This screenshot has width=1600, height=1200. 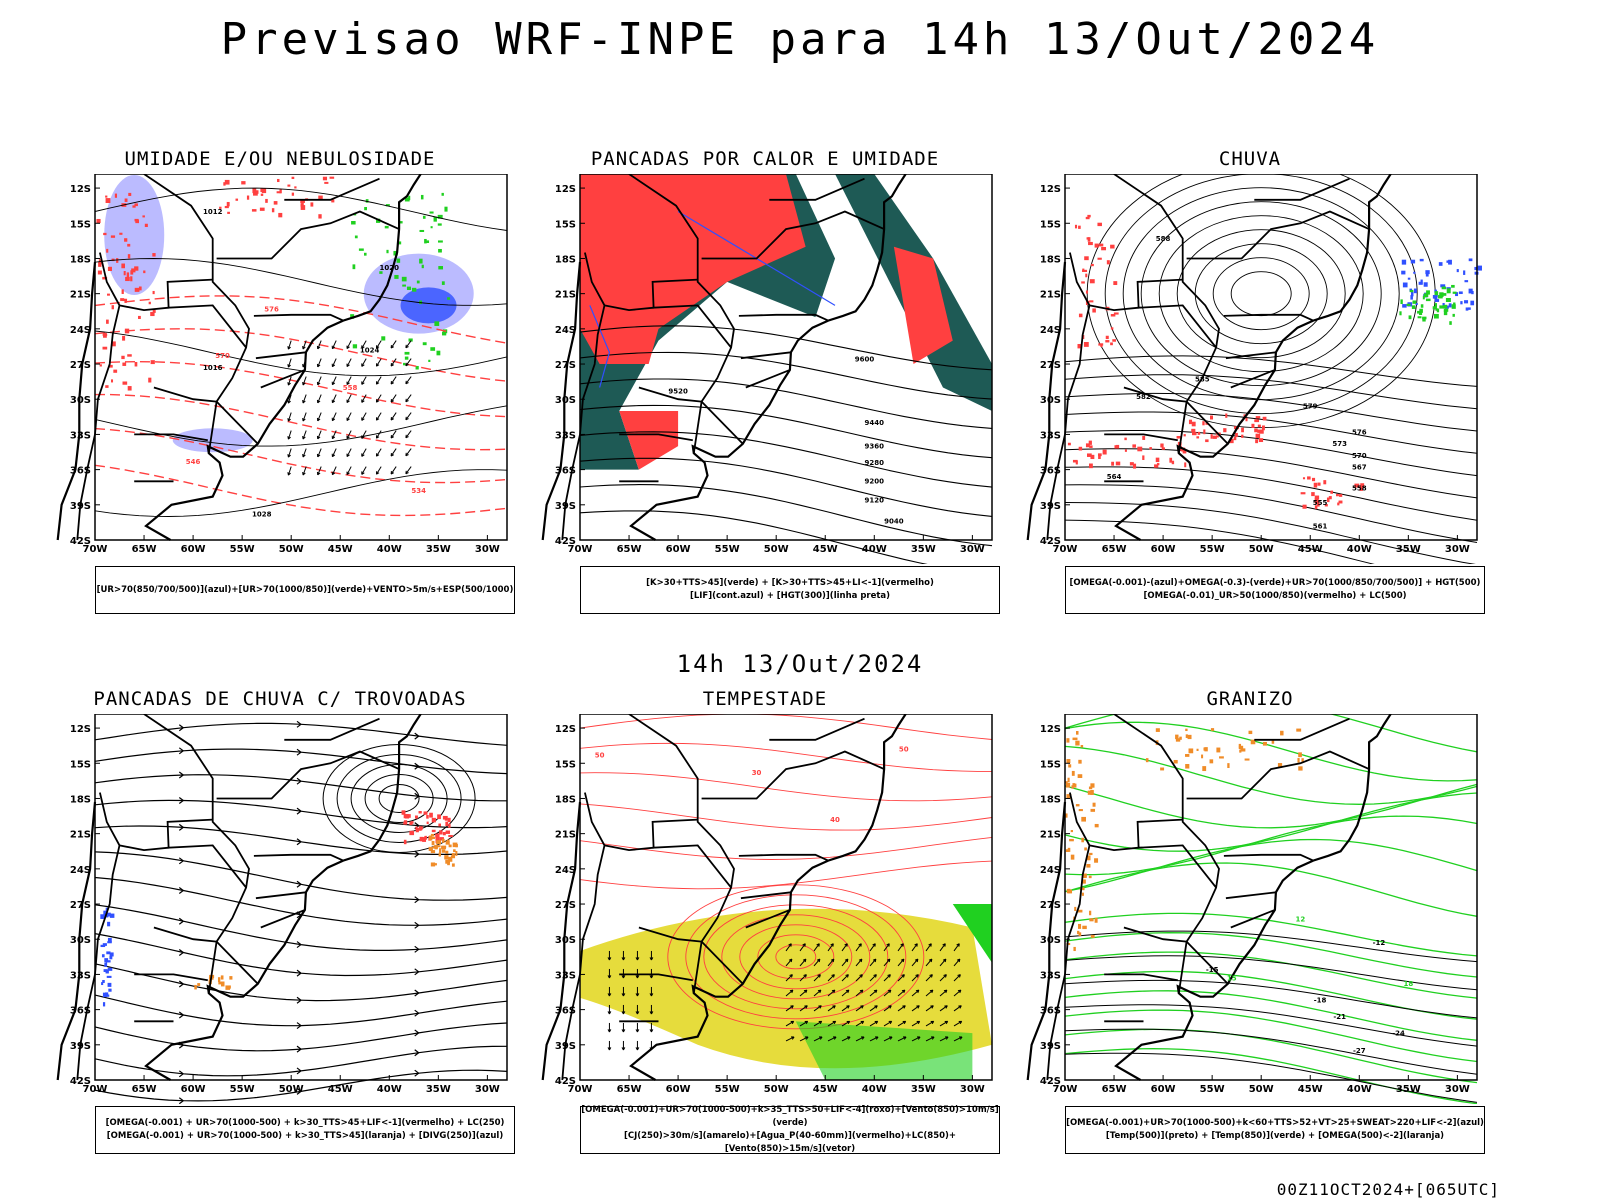 I want to click on lat-tick-label: 12S, so click(x=565, y=189).